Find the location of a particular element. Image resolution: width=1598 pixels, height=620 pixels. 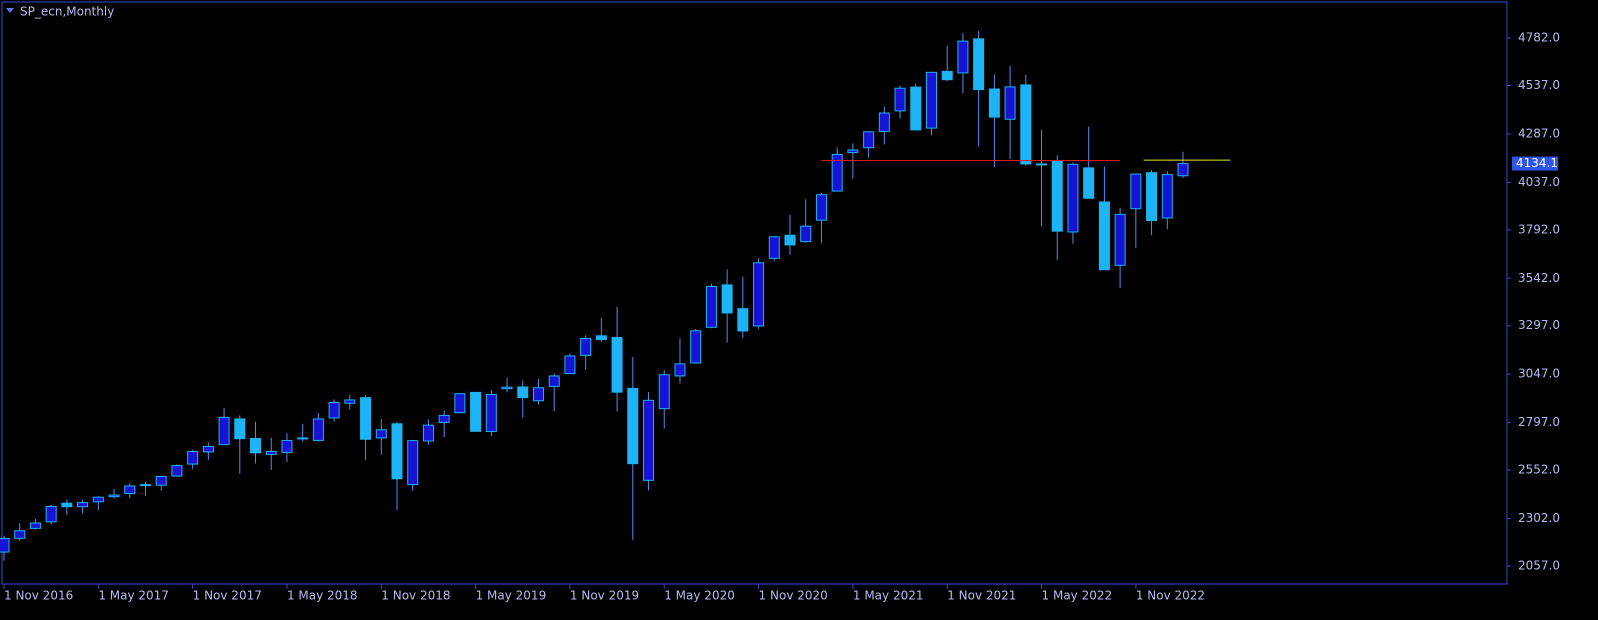

x-tick-label: 1 Nov 2019 is located at coordinates (604, 596).